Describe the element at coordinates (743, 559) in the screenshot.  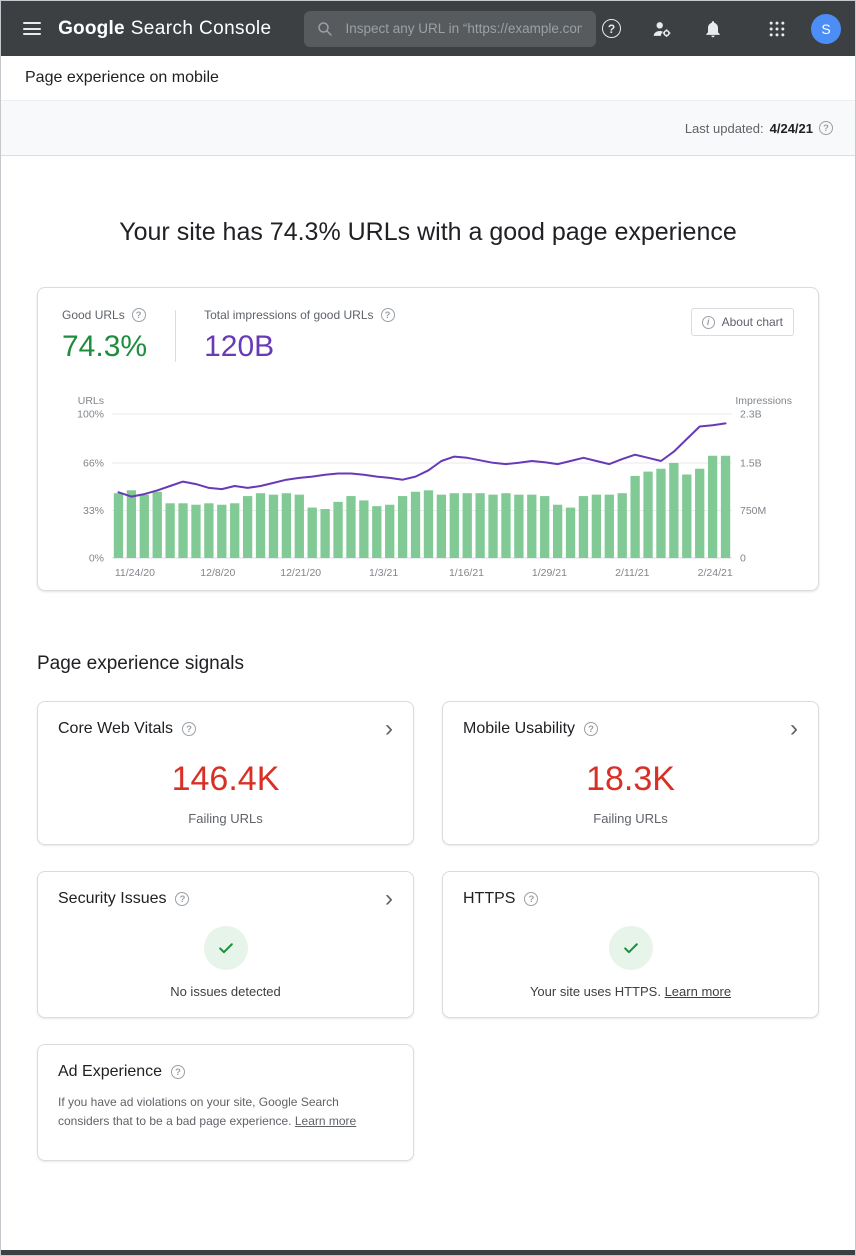
I see `svg-text: 0` at that location.